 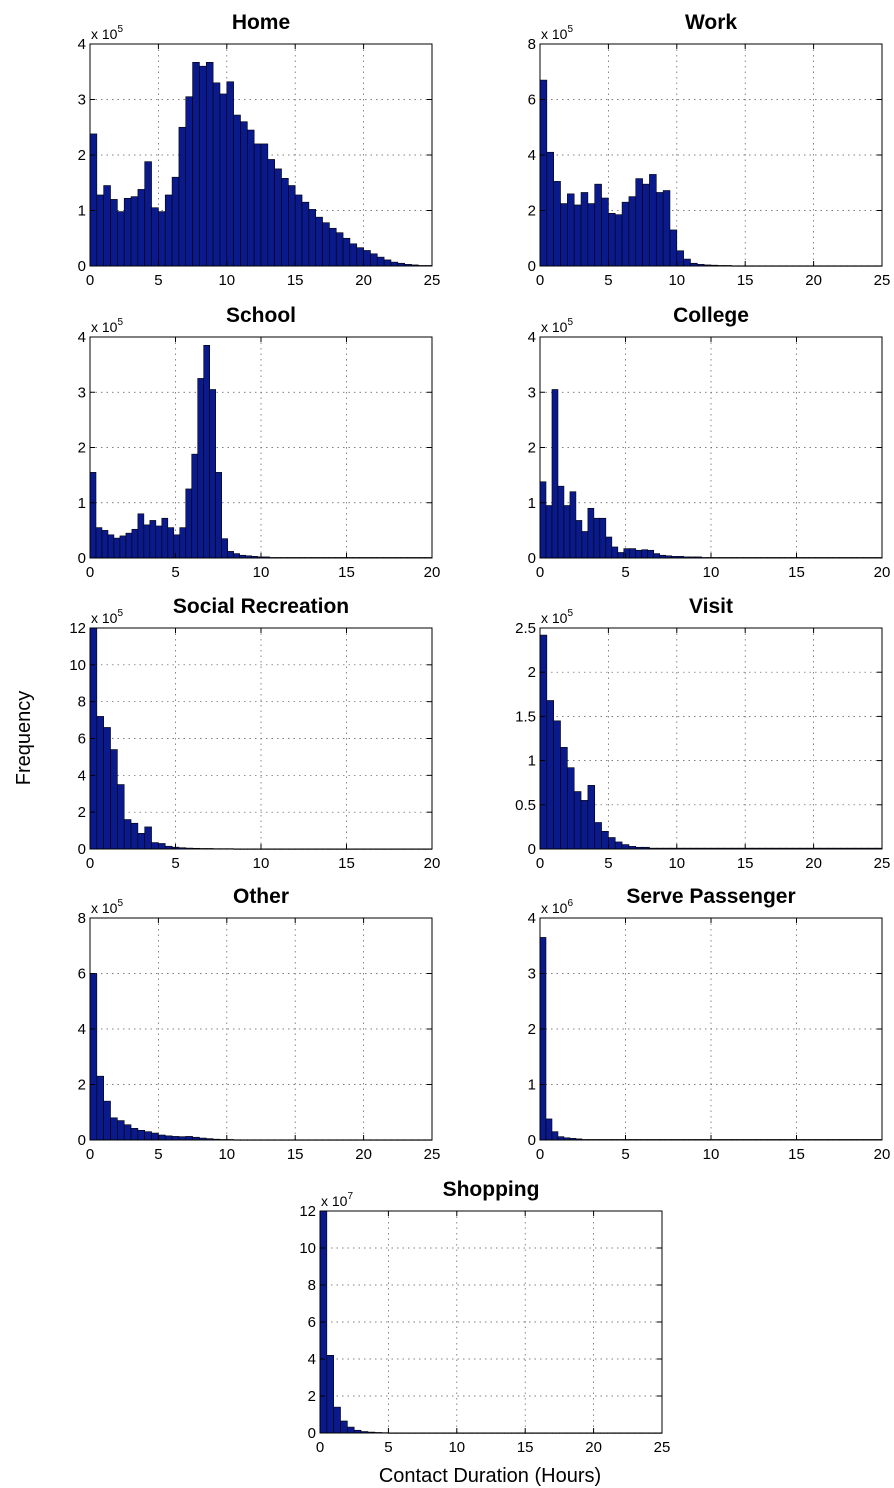 I want to click on panel-title: Serve Passenger, so click(x=710, y=896).